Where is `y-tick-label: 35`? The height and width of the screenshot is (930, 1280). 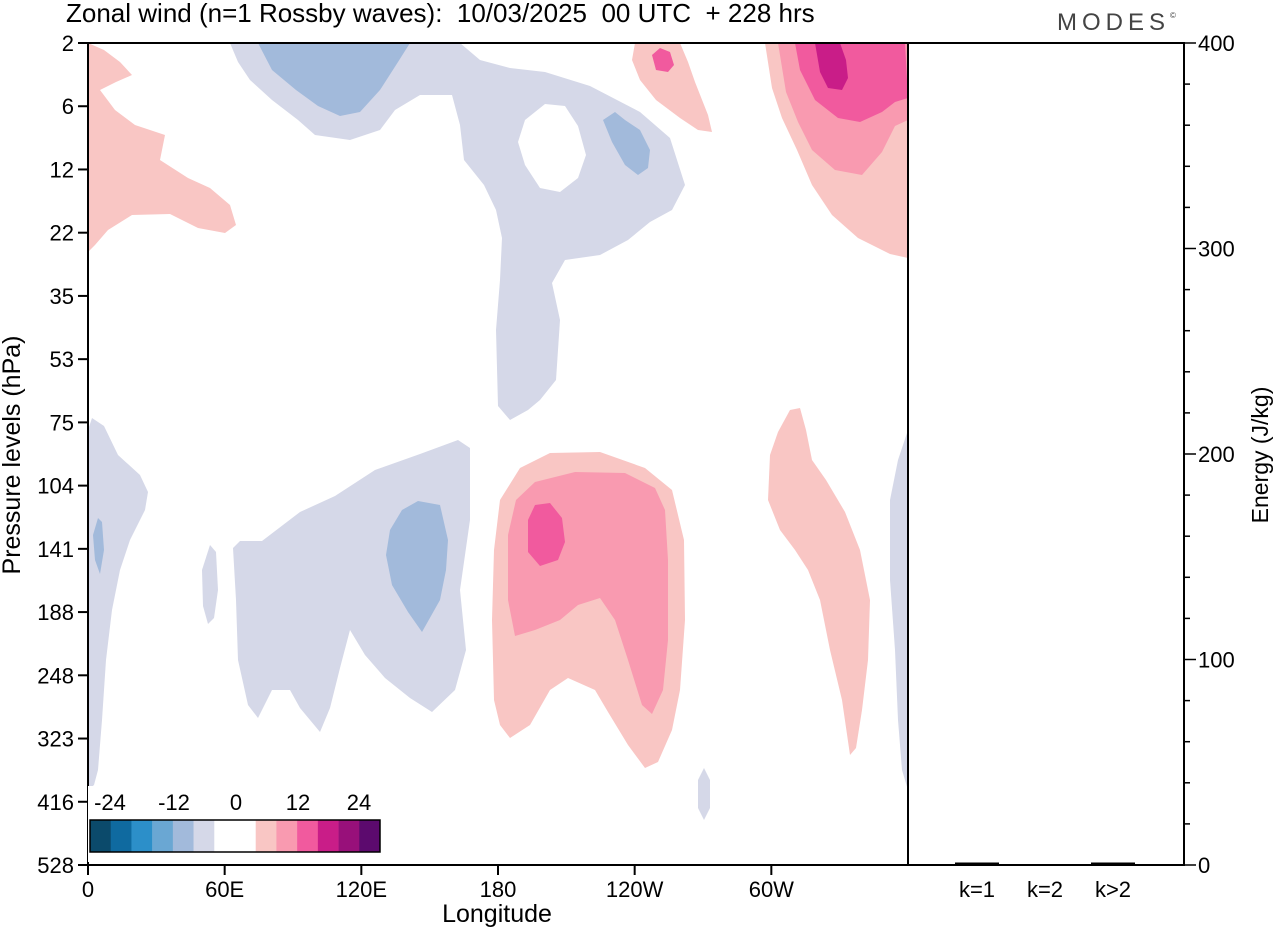
y-tick-label: 35 is located at coordinates (62, 296).